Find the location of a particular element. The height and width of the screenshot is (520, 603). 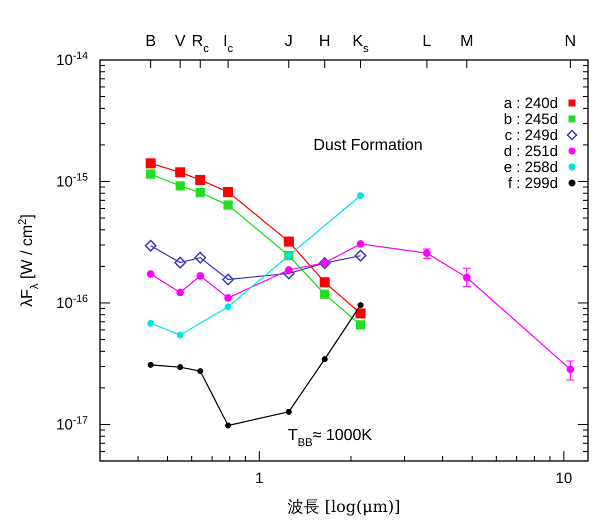

annotation: I$_{c}$ is located at coordinates (228, 44).